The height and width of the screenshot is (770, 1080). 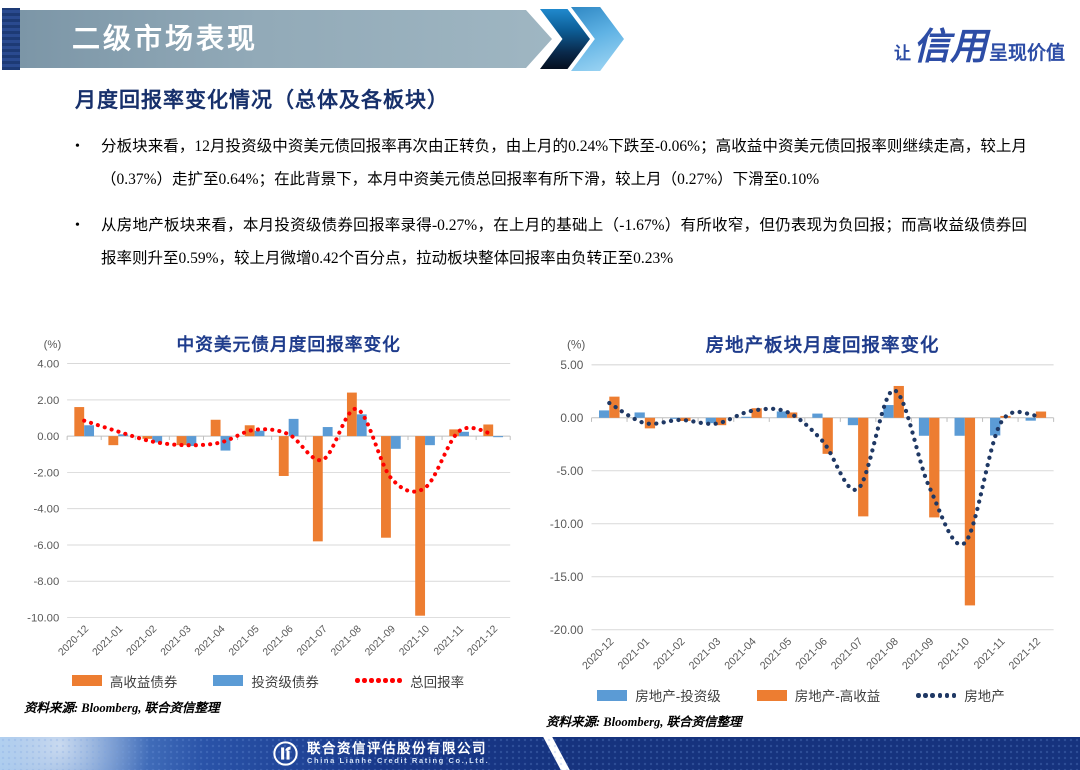 What do you see at coordinates (286, 39) in the screenshot?
I see `header-banner: 二级市场表现` at bounding box center [286, 39].